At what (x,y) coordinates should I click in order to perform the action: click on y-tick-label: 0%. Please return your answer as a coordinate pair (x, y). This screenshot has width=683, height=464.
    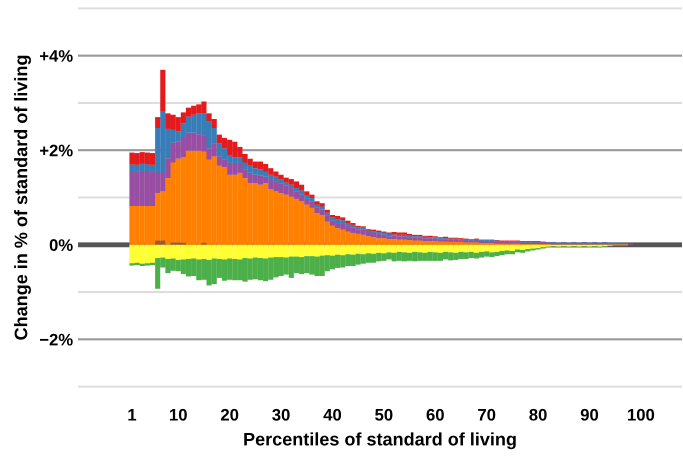
    Looking at the image, I should click on (61, 245).